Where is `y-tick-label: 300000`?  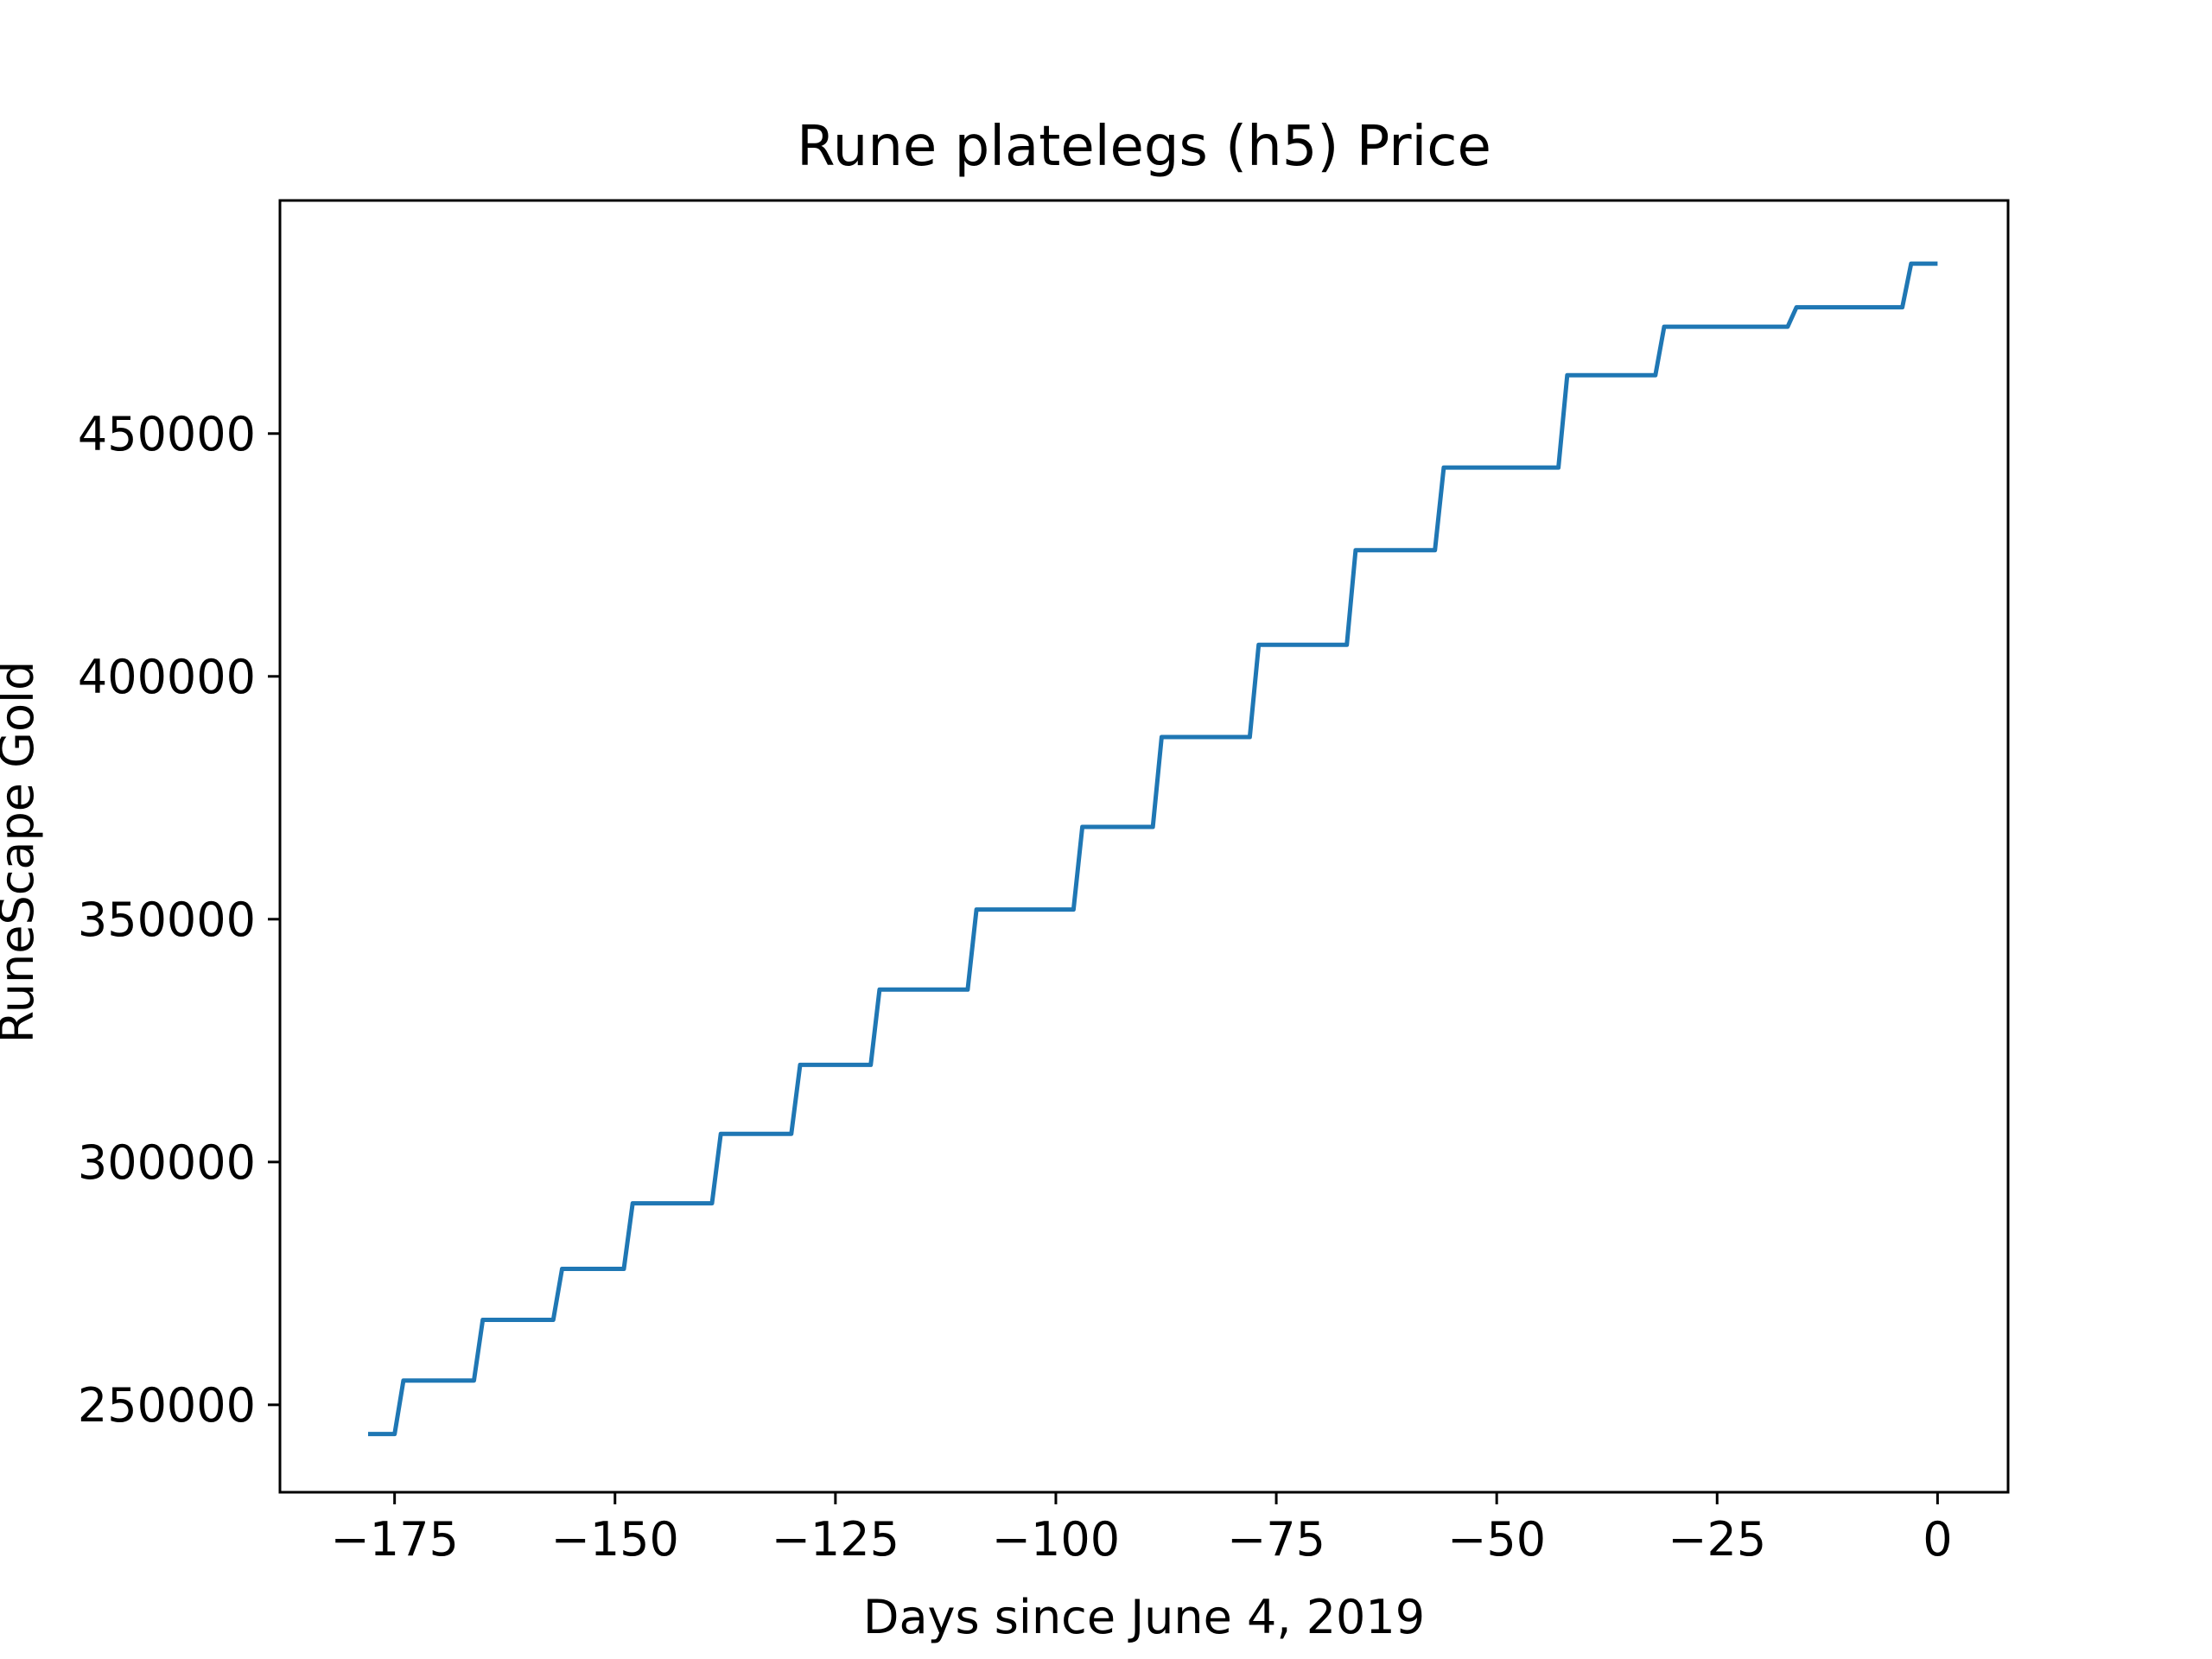
y-tick-label: 300000 is located at coordinates (167, 1162).